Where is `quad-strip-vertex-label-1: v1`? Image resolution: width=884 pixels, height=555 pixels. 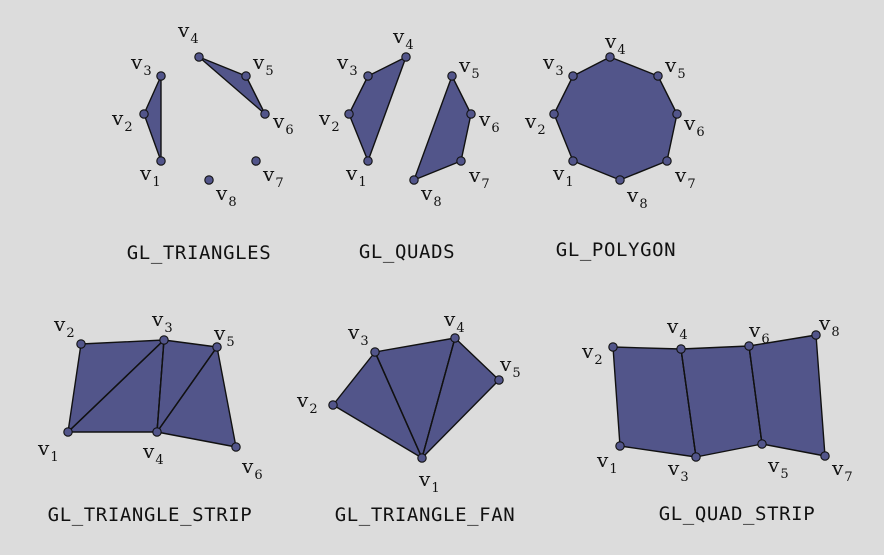 quad-strip-vertex-label-1: v1 is located at coordinates (607, 462).